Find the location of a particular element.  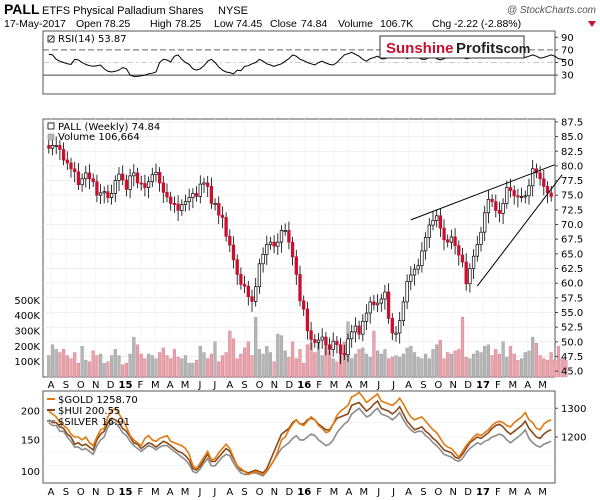

high-label: High is located at coordinates (161, 24).